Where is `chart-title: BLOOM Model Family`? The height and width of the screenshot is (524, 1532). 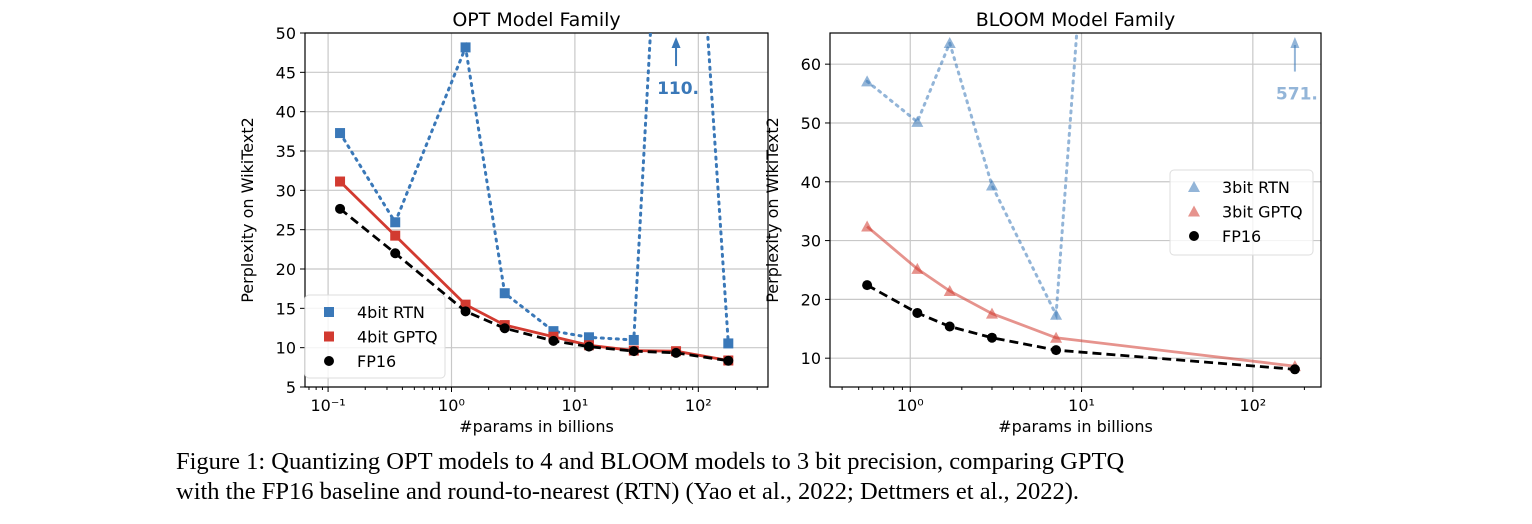 chart-title: BLOOM Model Family is located at coordinates (1076, 20).